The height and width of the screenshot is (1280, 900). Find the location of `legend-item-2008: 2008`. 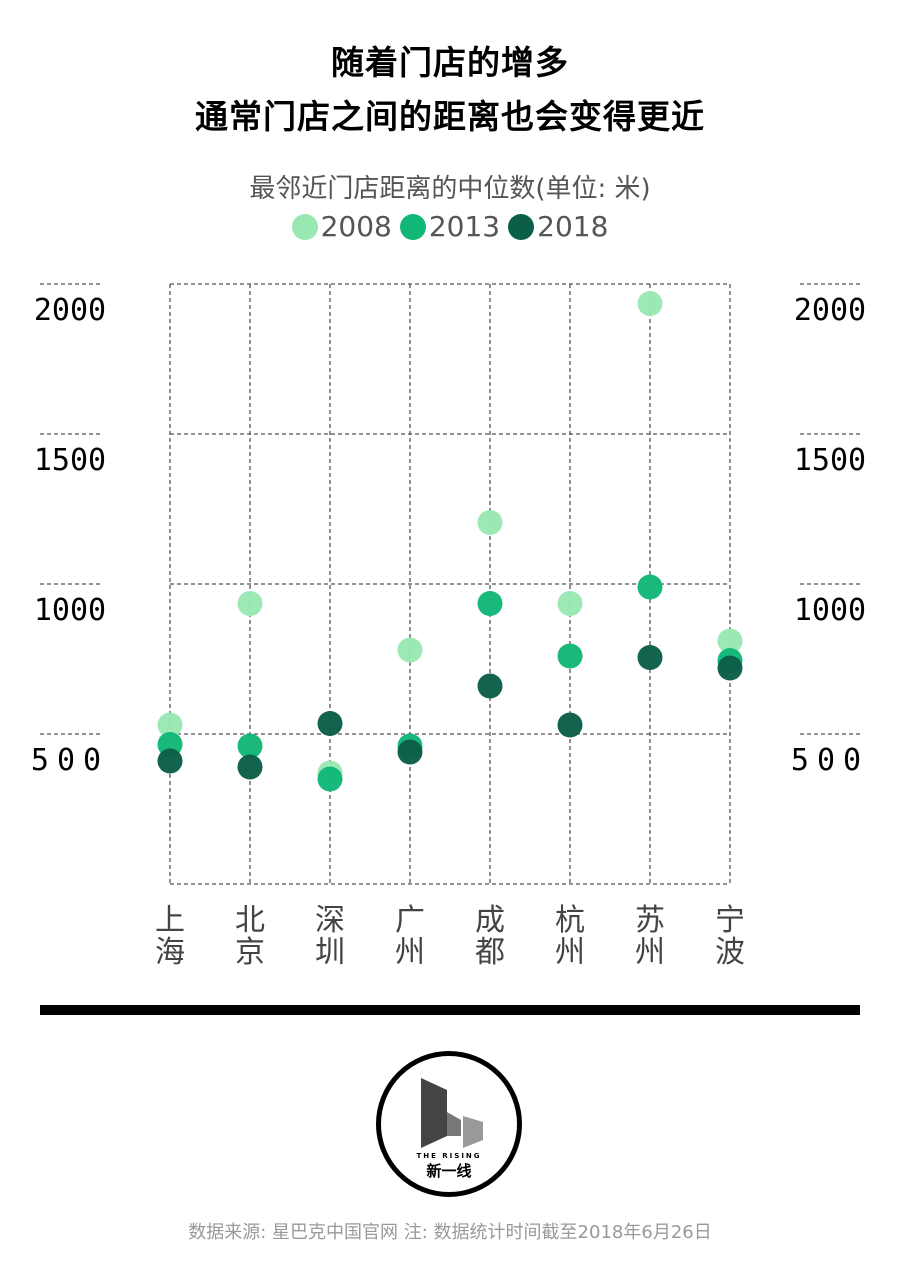

legend-item-2008: 2008 is located at coordinates (341, 226).